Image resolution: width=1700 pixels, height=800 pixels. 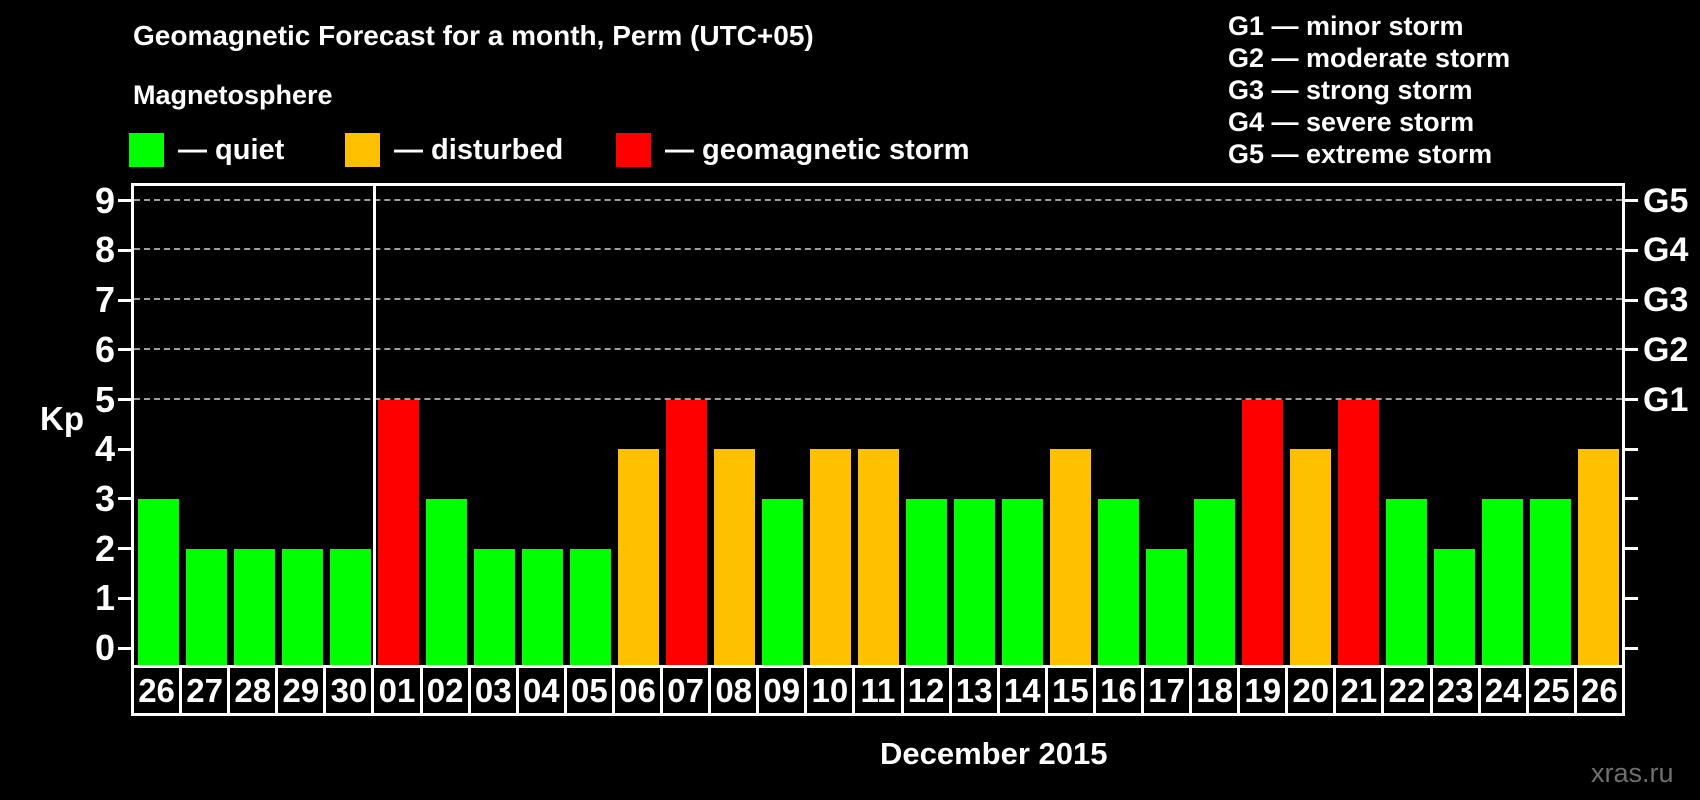 I want to click on y-axis-label-7: 7, so click(x=104, y=300).